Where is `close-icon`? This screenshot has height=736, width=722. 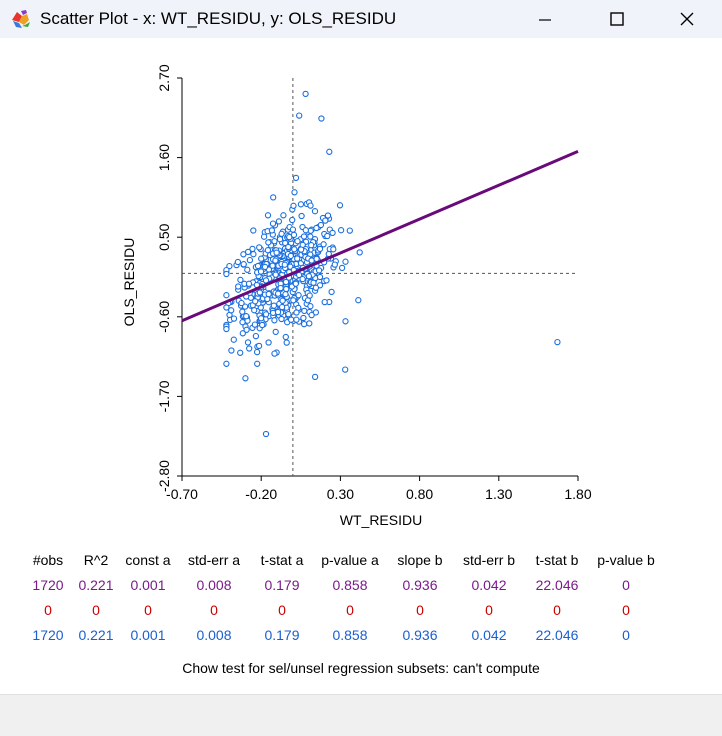
close-icon is located at coordinates (687, 19).